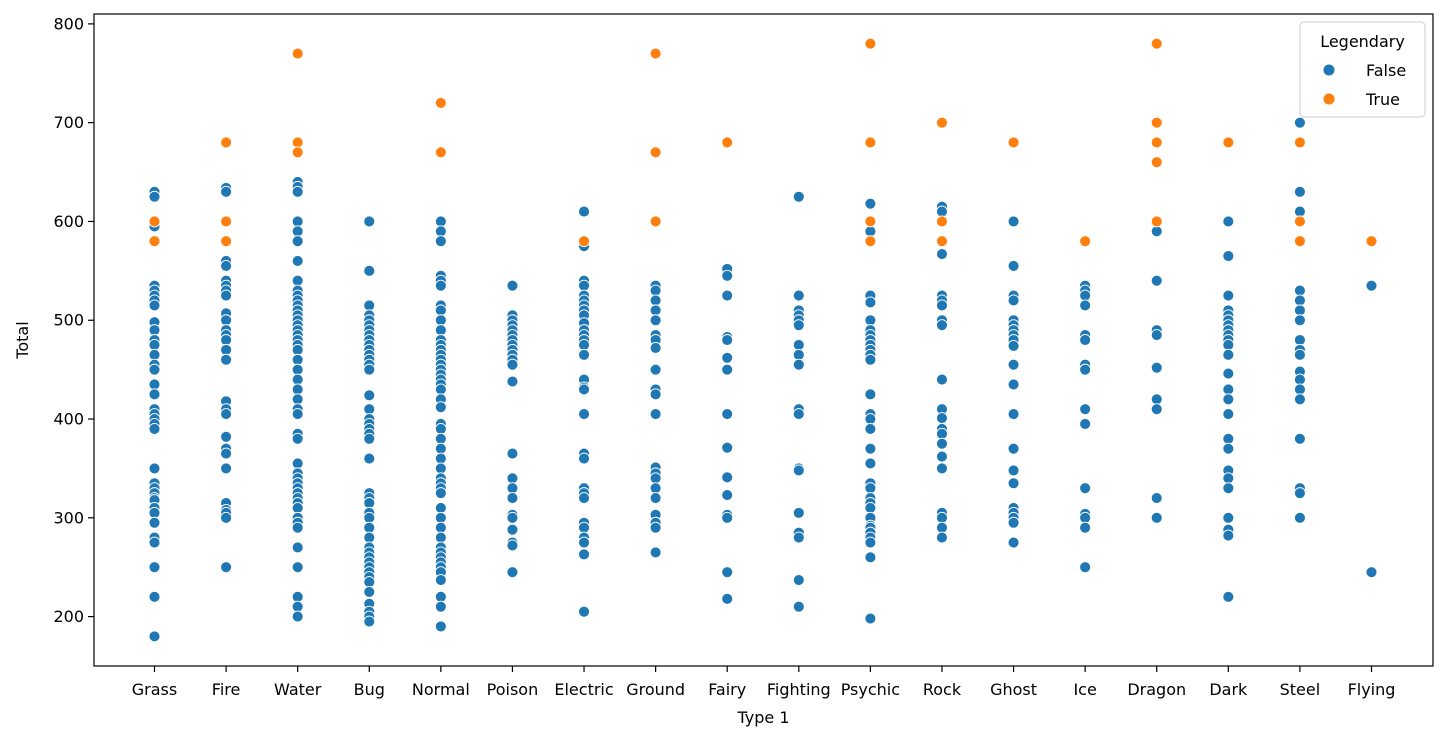 Image resolution: width=1447 pixels, height=741 pixels. I want to click on x-tick-label: Psychic, so click(870, 689).